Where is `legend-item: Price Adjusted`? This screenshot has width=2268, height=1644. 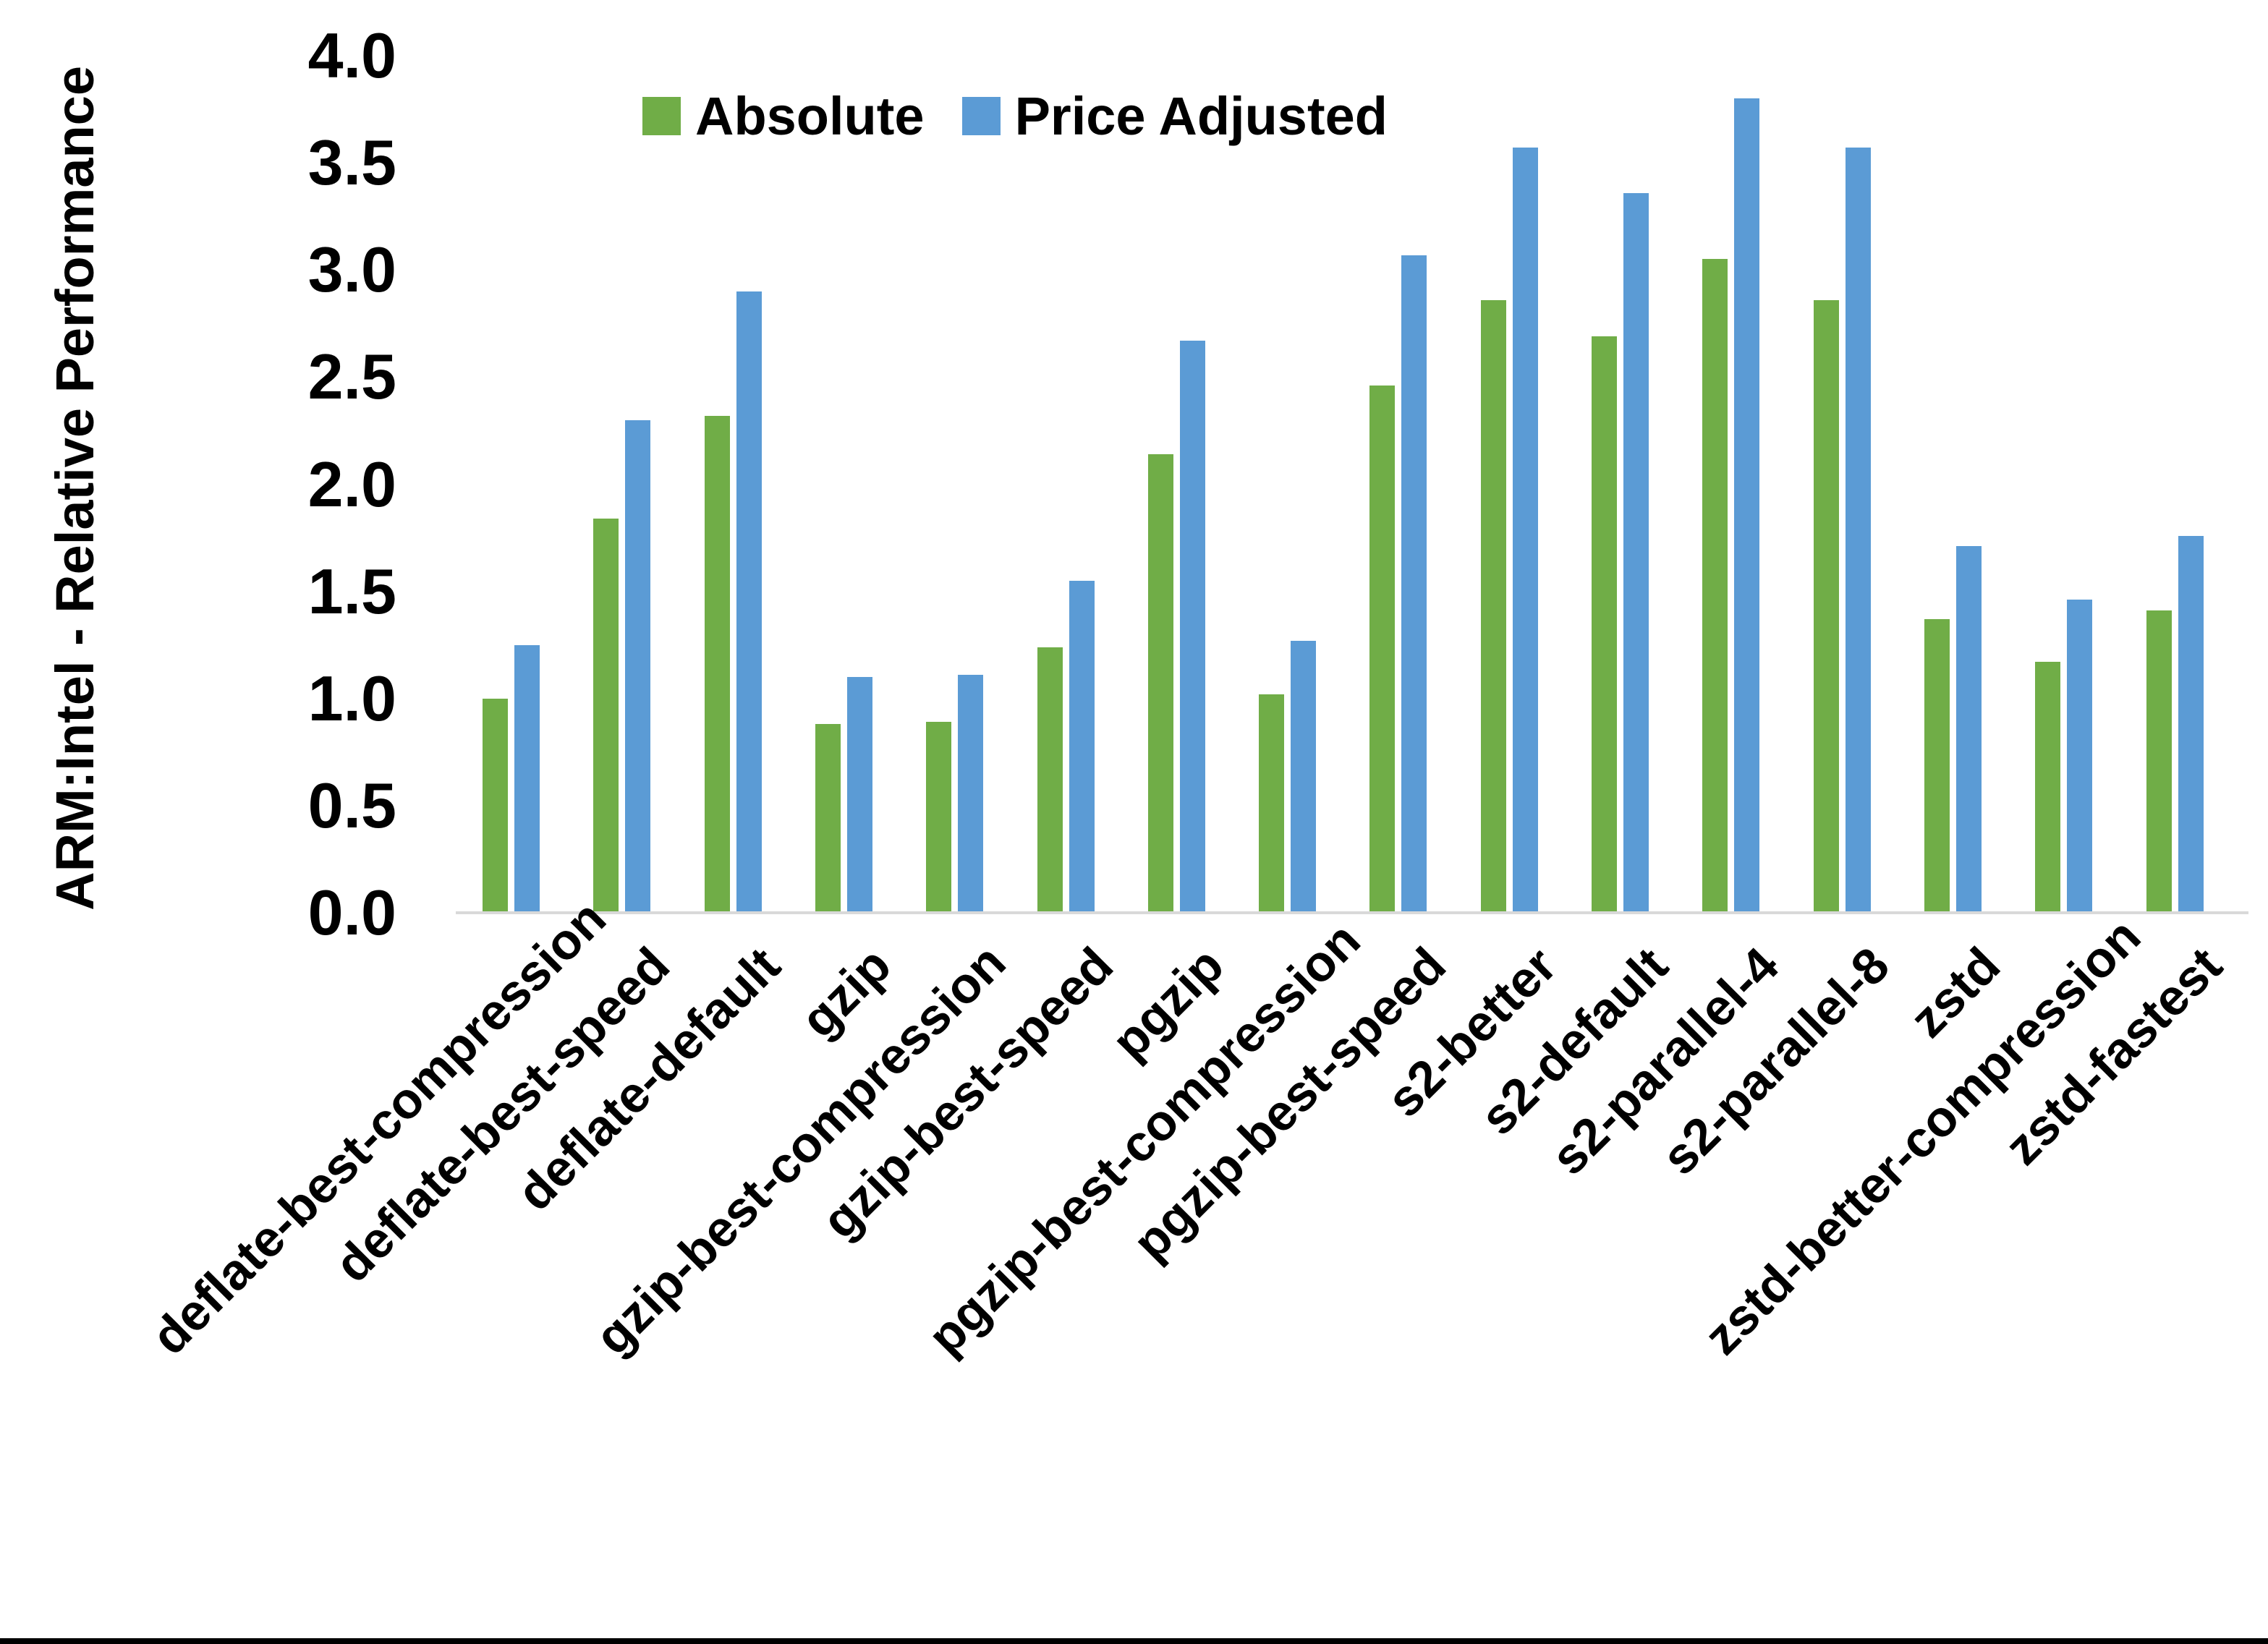
legend-item: Price Adjusted is located at coordinates (1174, 116).